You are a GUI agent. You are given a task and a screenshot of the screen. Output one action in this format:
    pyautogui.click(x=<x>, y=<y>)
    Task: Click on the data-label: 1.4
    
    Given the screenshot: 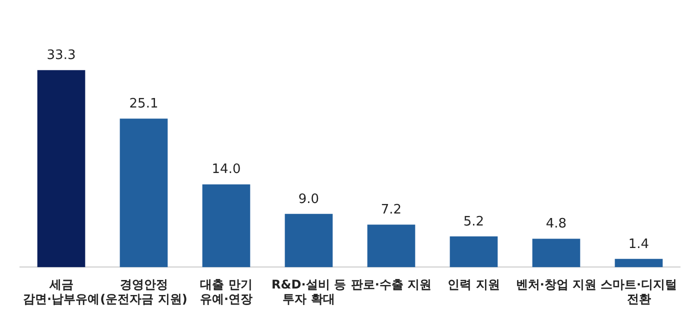 What is the action you would take?
    pyautogui.click(x=639, y=244)
    